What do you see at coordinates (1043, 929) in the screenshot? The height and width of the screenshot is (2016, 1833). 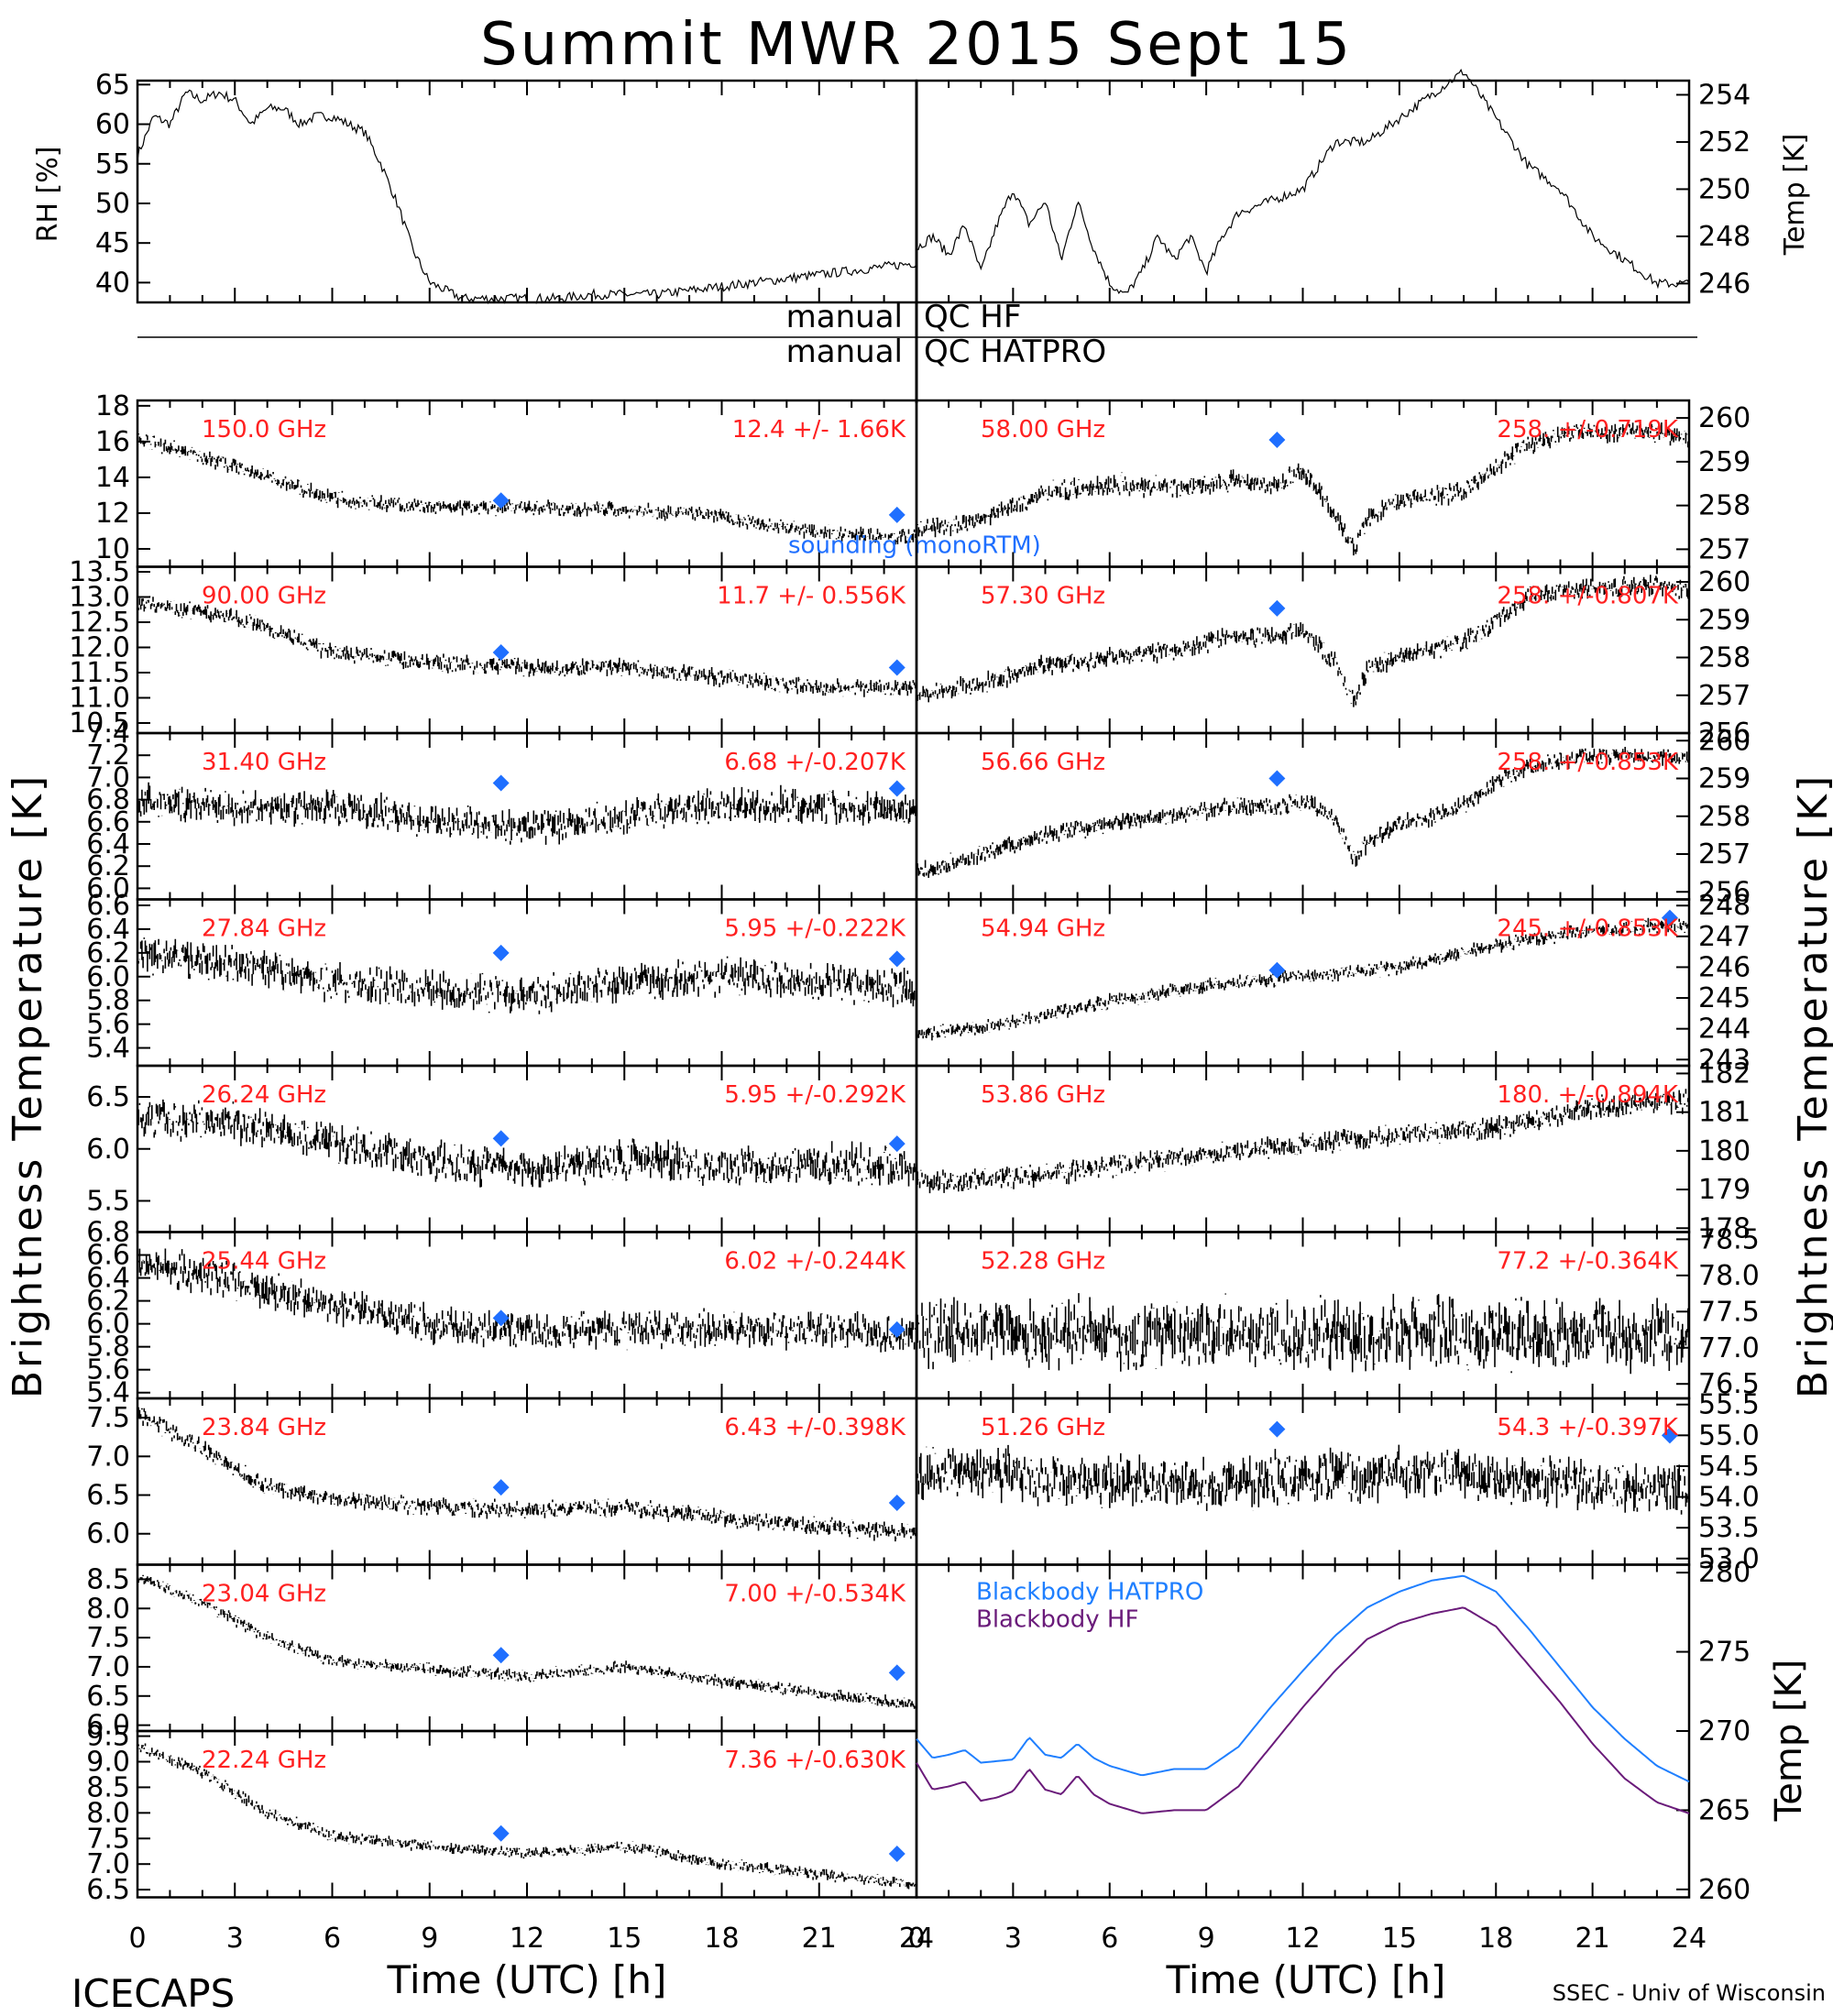 I see `freq-label: 54.94 GHz` at bounding box center [1043, 929].